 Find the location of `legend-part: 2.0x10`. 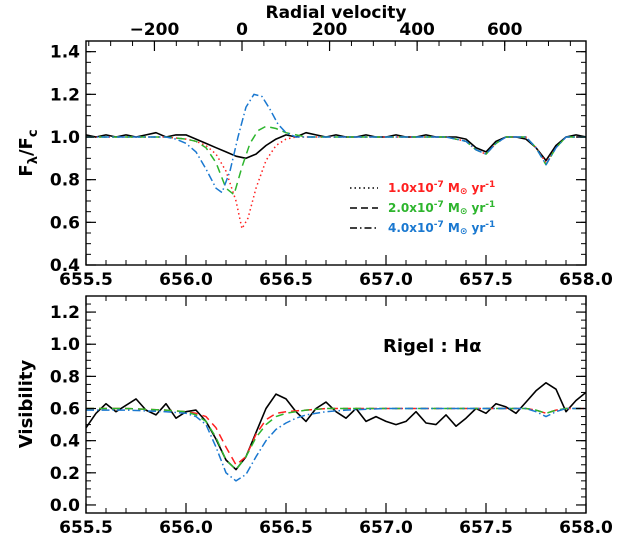

legend-part: 2.0x10 is located at coordinates (411, 208).